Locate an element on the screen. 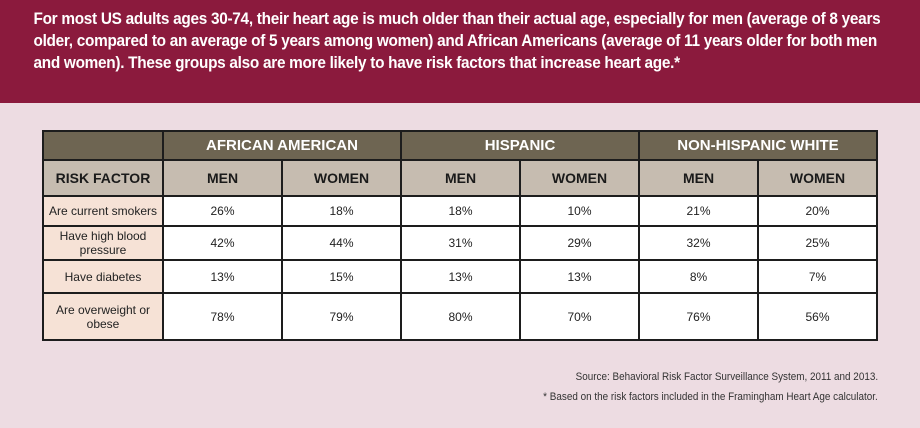 This screenshot has width=920, height=428. value-cell: 29% is located at coordinates (579, 243).